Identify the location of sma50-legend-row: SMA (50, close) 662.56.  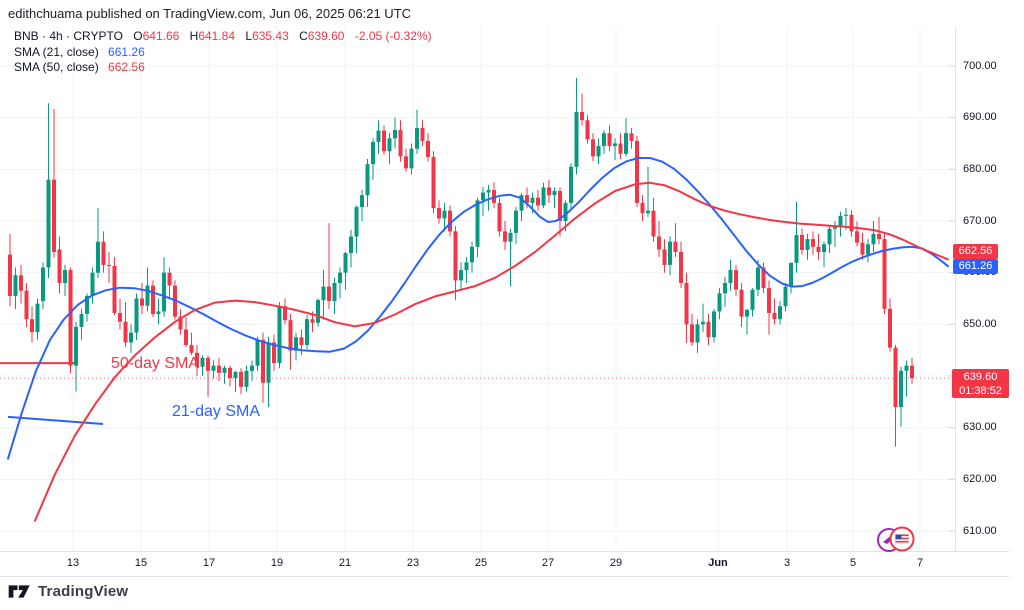
(223, 68).